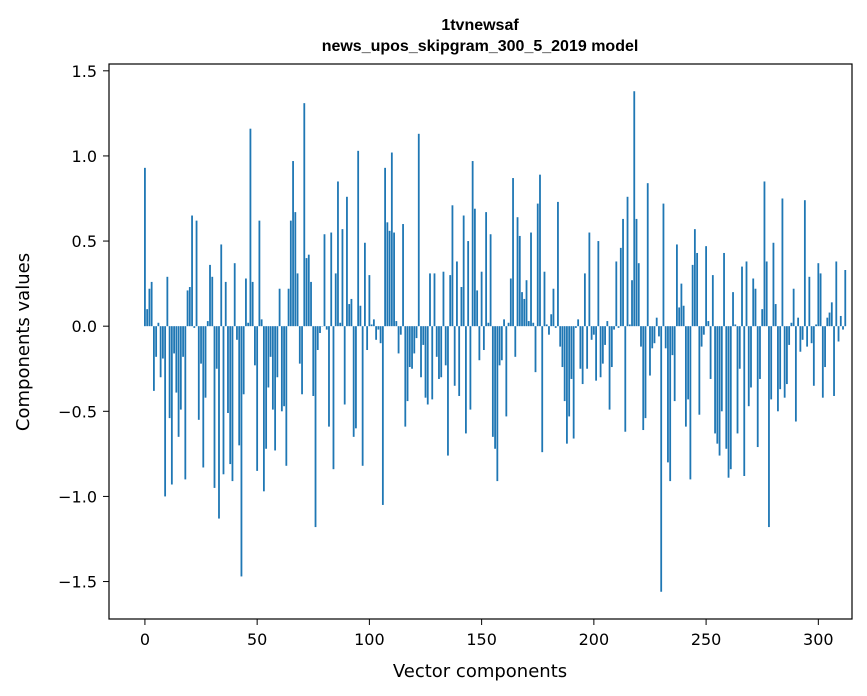 The height and width of the screenshot is (696, 867). Describe the element at coordinates (83, 327) in the screenshot. I see `y-axis-ticks: −1.5 −1.0 −0.5 0.0 0.5 1.0 1.5` at that location.